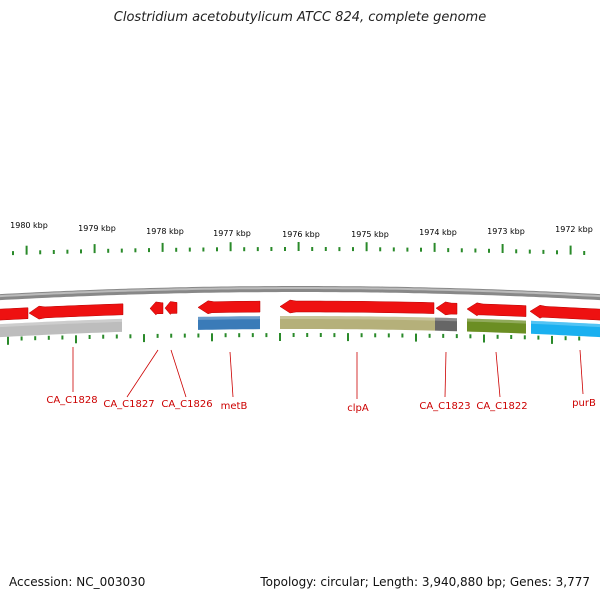  Describe the element at coordinates (294, 339) in the screenshot. I see `bottom-ticks` at that location.